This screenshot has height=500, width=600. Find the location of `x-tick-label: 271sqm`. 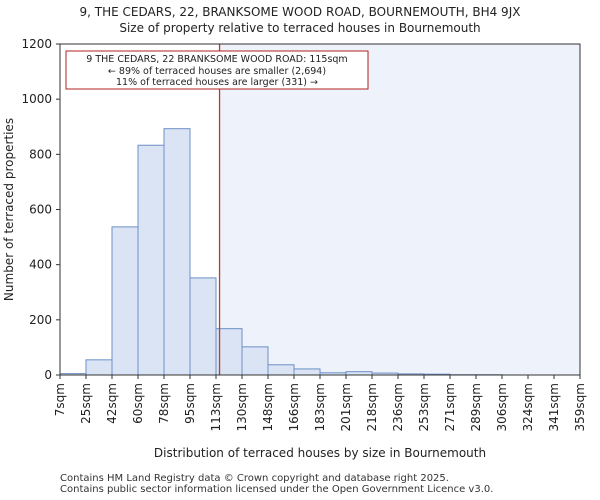

x-tick-label: 271sqm is located at coordinates (450, 407).